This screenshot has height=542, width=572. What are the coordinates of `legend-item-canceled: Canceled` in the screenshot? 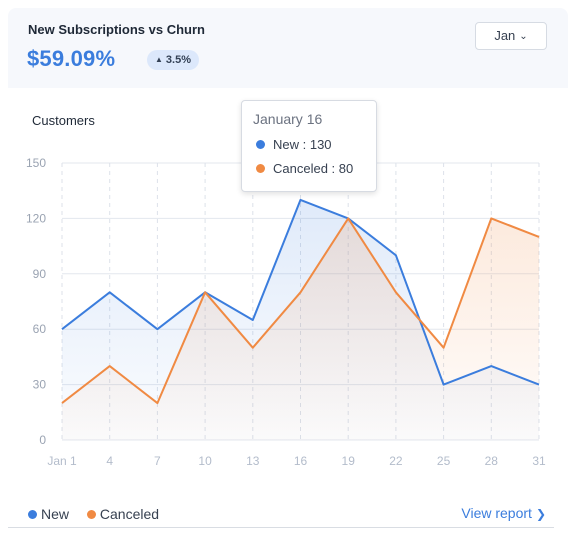 It's located at (123, 514).